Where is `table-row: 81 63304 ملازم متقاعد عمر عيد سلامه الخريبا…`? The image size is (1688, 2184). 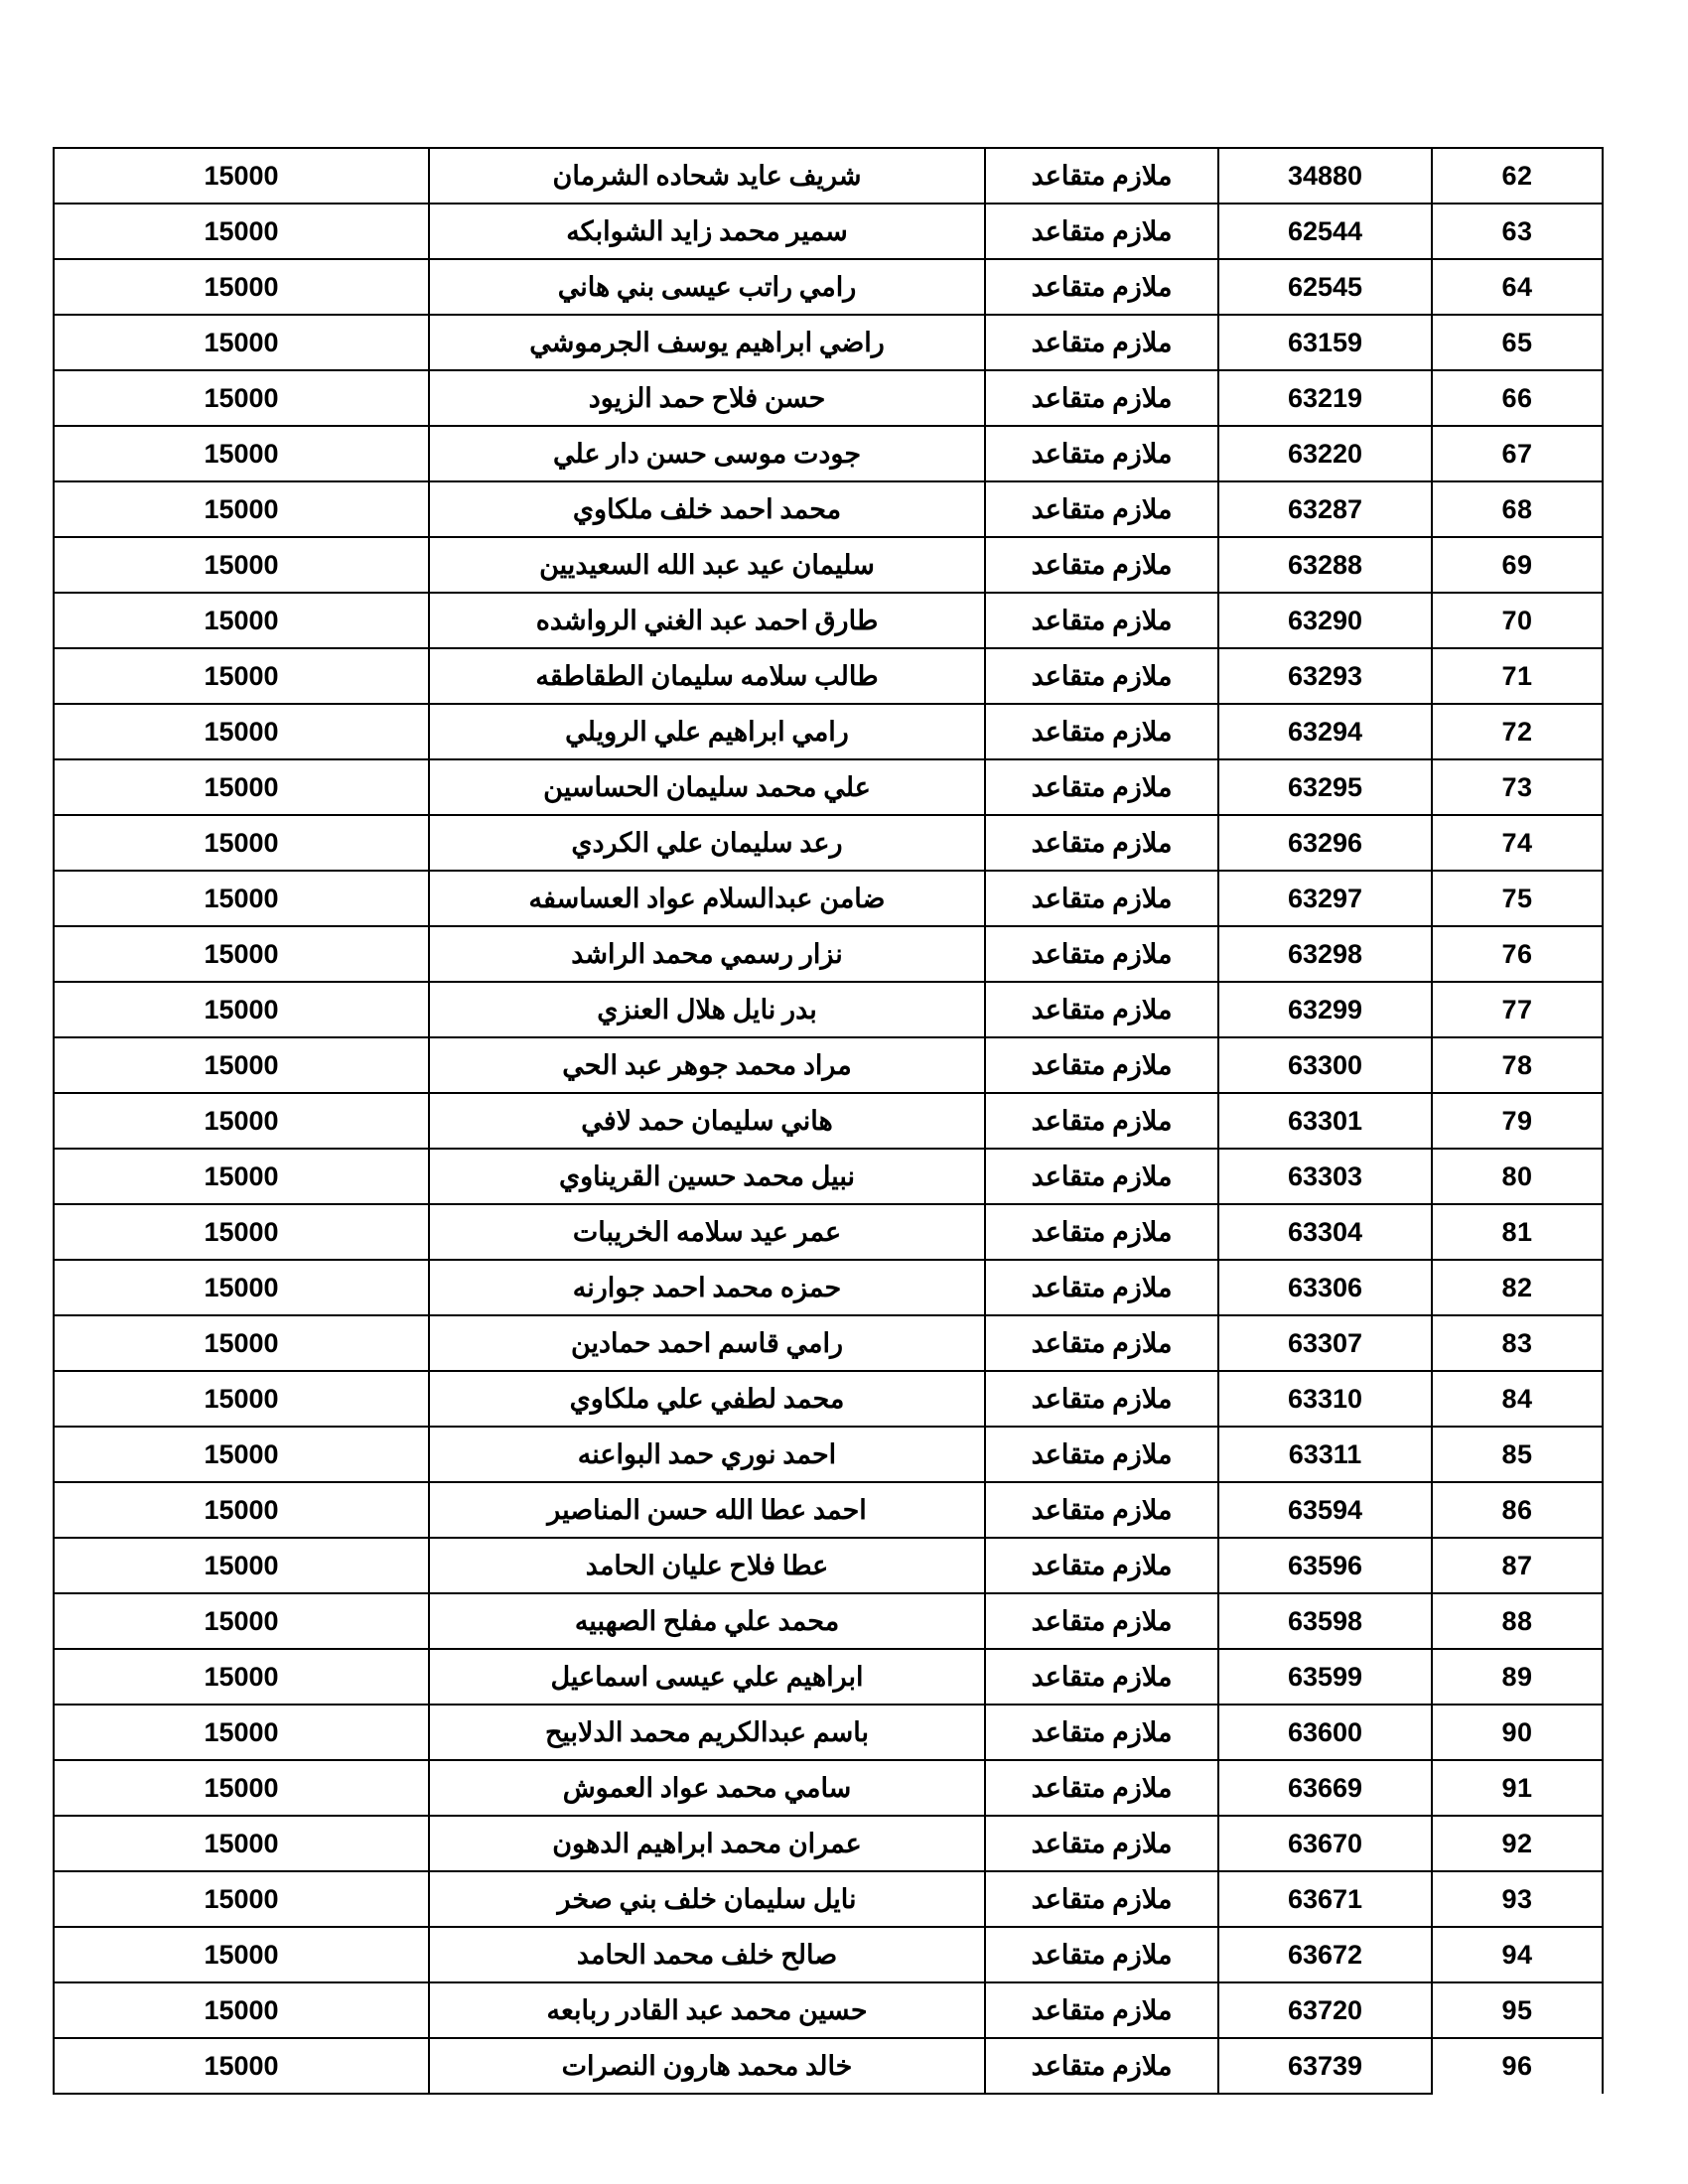
table-row: 81 63304 ملازم متقاعد عمر عيد سلامه الخريبا… is located at coordinates (828, 1232).